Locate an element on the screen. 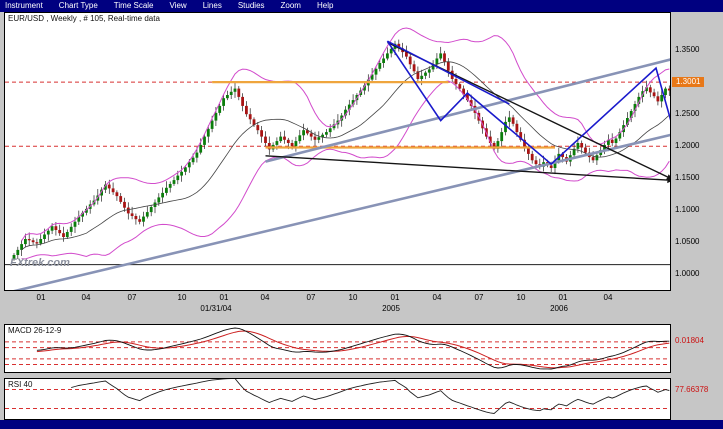 This screenshot has width=723, height=429. macd-canvas is located at coordinates (337, 348).